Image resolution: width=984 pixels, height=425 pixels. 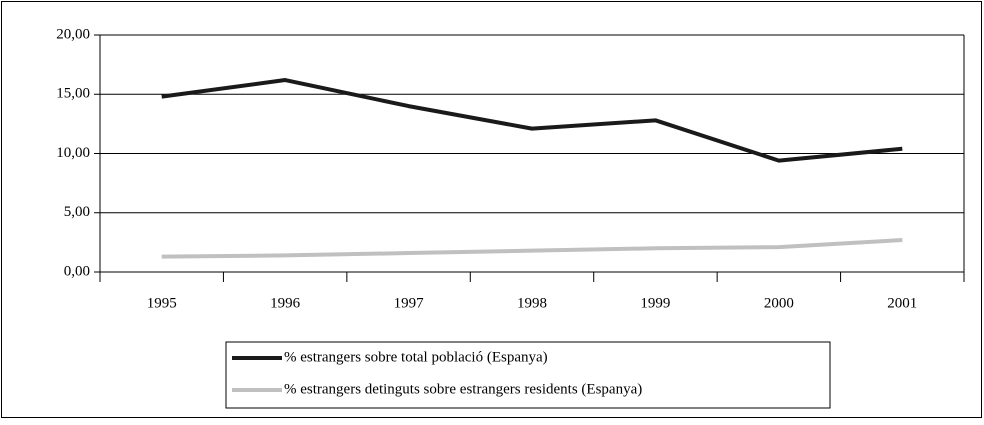 I want to click on x-tick-label: 1995, so click(x=162, y=303).